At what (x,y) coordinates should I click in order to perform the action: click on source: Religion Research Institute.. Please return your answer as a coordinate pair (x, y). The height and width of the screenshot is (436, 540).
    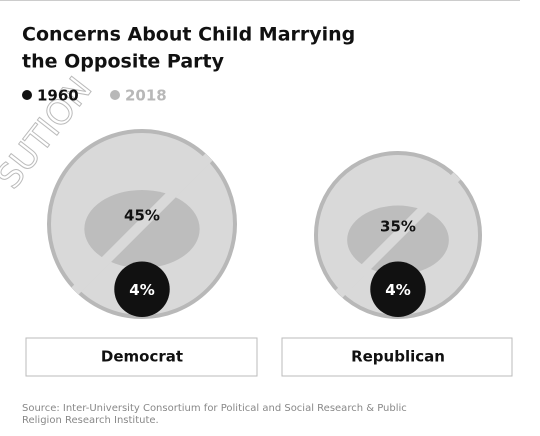
    Looking at the image, I should click on (90, 420).